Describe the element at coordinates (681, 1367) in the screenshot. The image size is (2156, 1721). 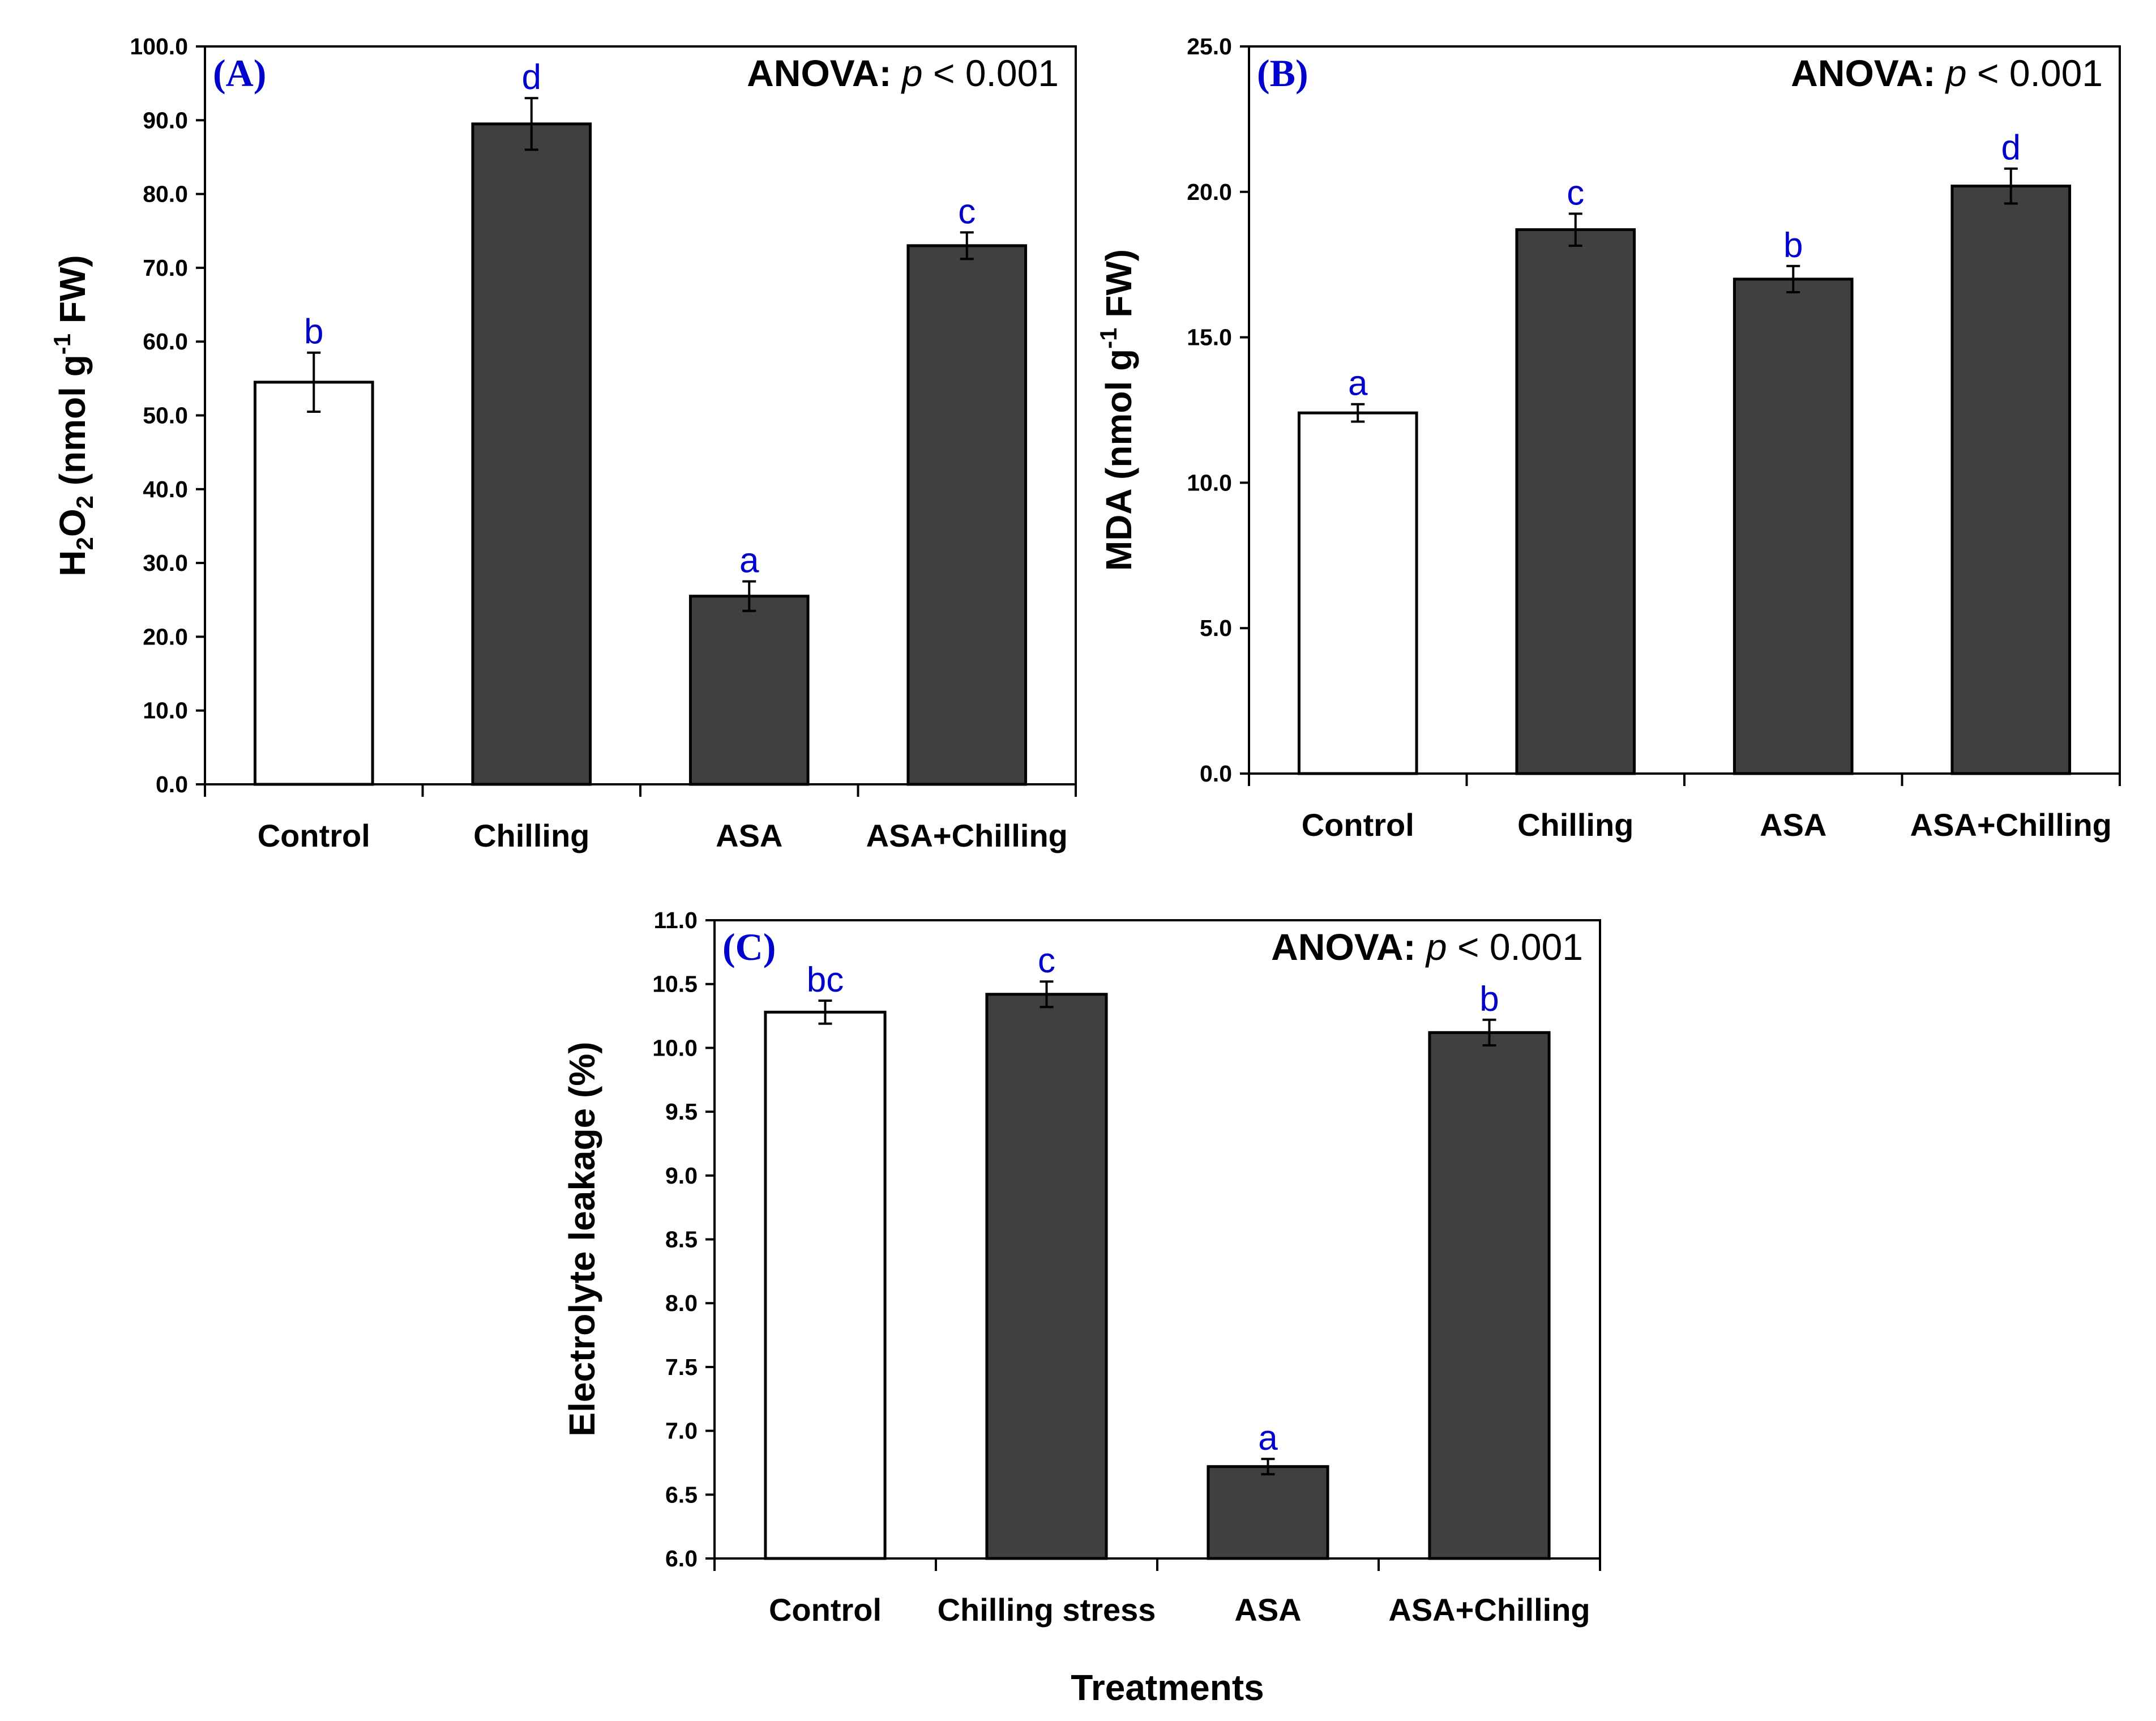
I see `y-tick-label: 7.5` at that location.